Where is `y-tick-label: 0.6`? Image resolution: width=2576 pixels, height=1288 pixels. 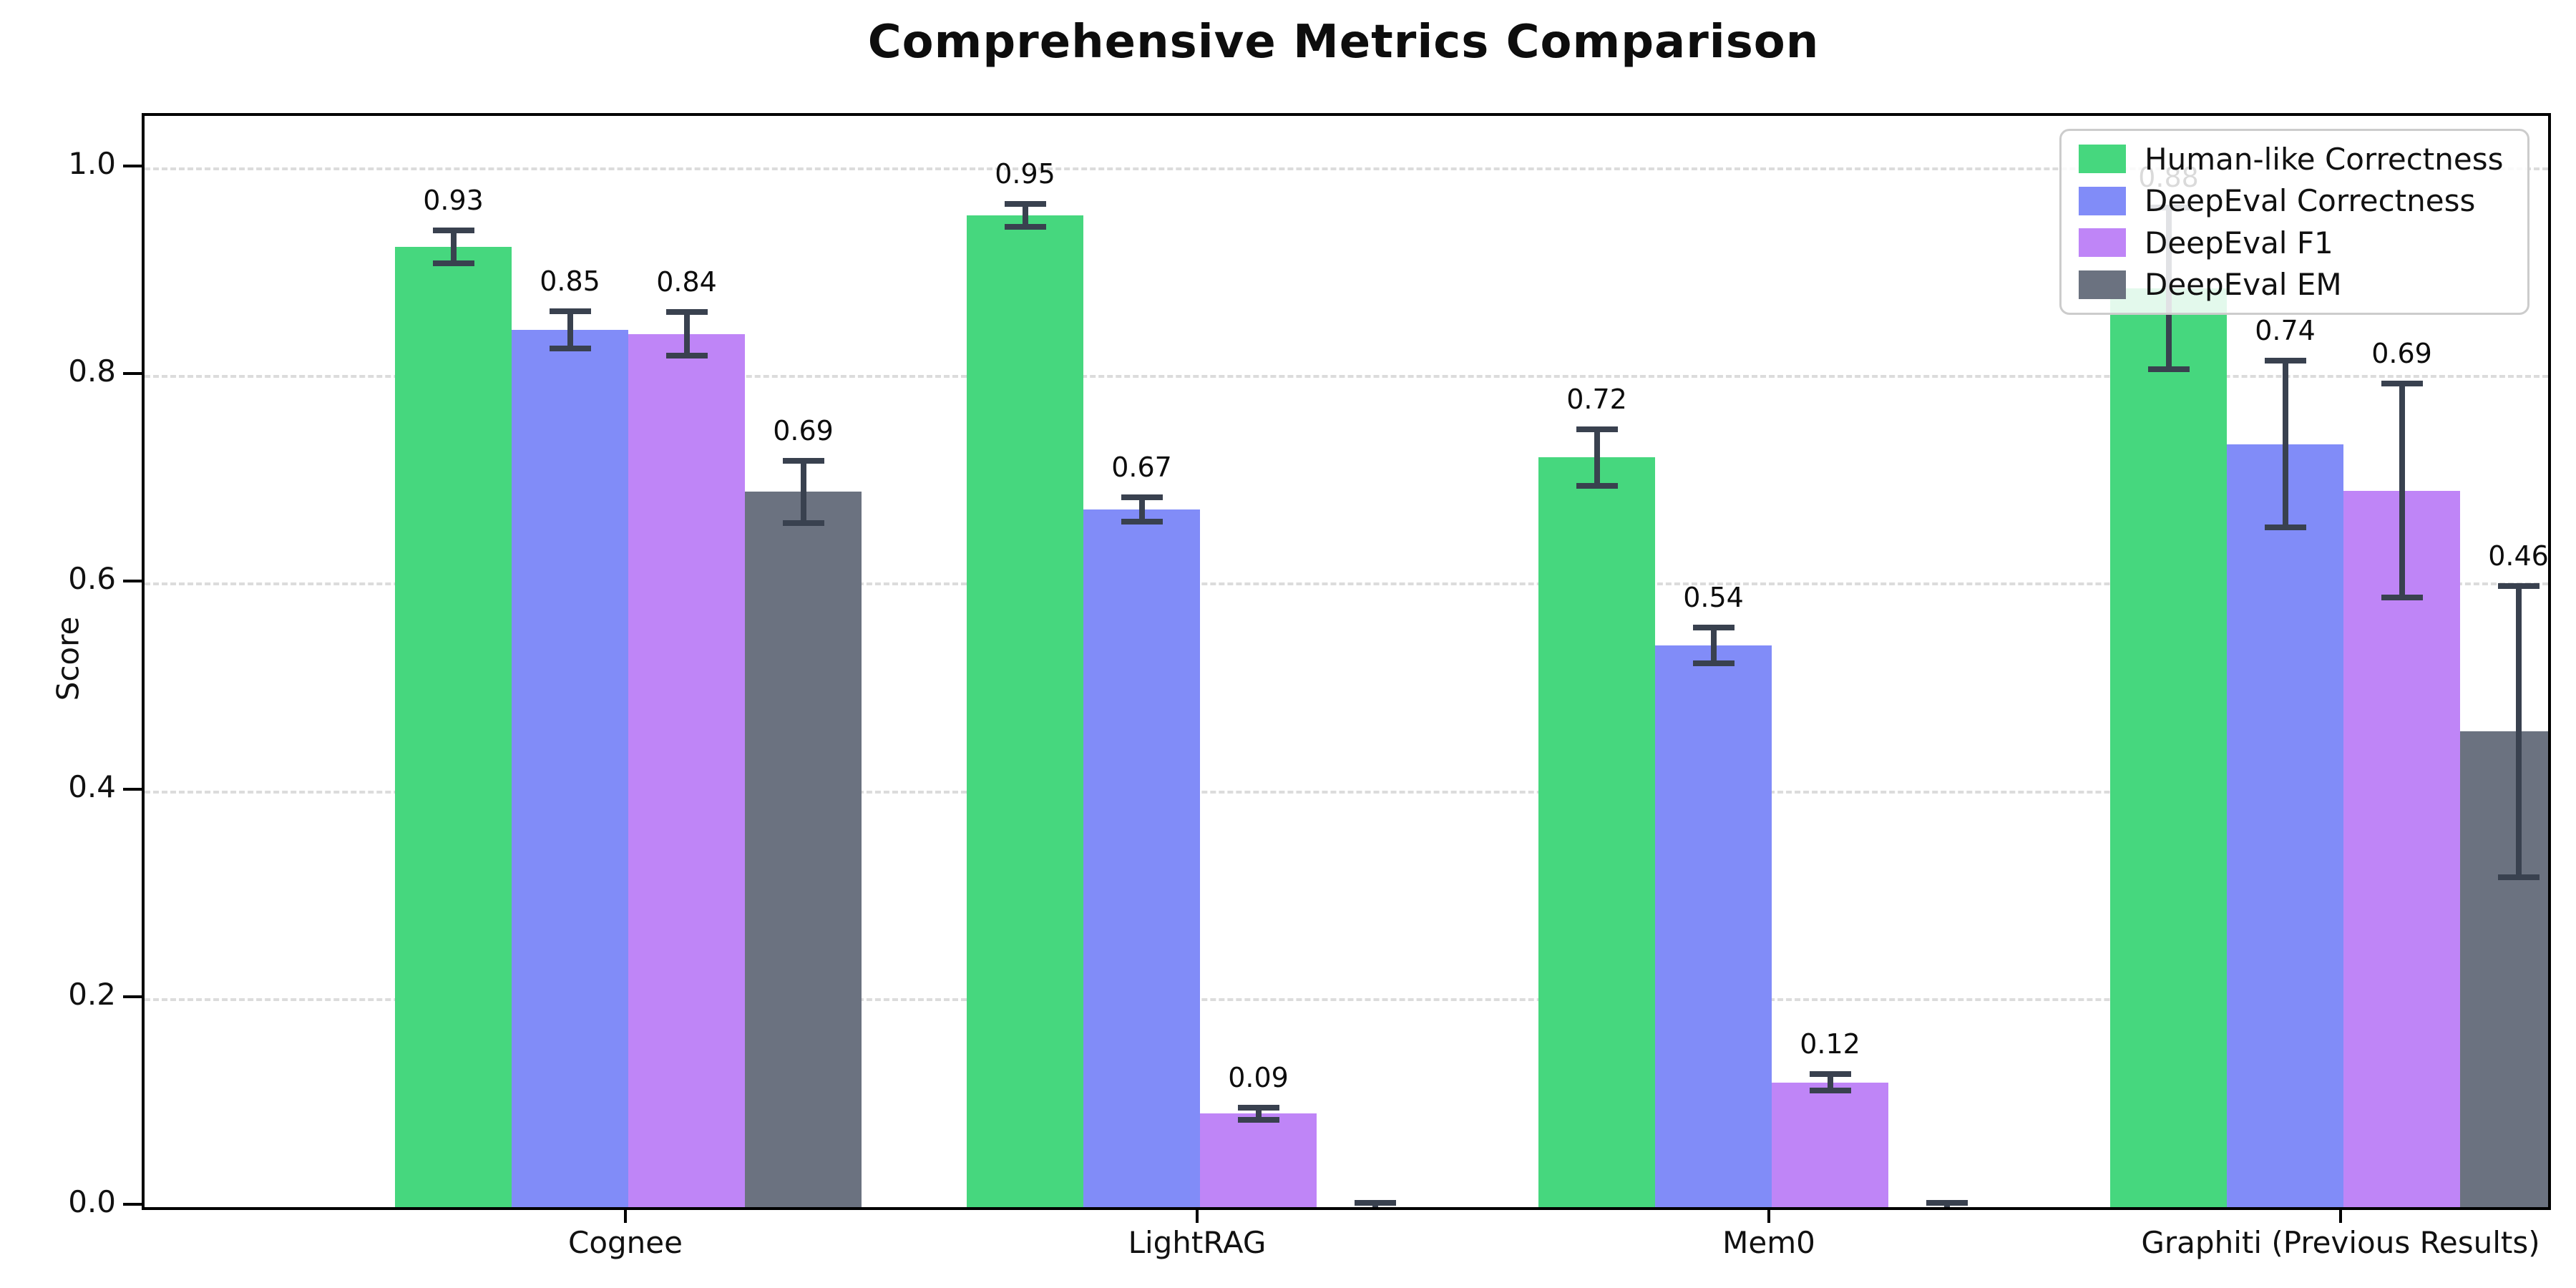 y-tick-label: 0.6 is located at coordinates (92, 579).